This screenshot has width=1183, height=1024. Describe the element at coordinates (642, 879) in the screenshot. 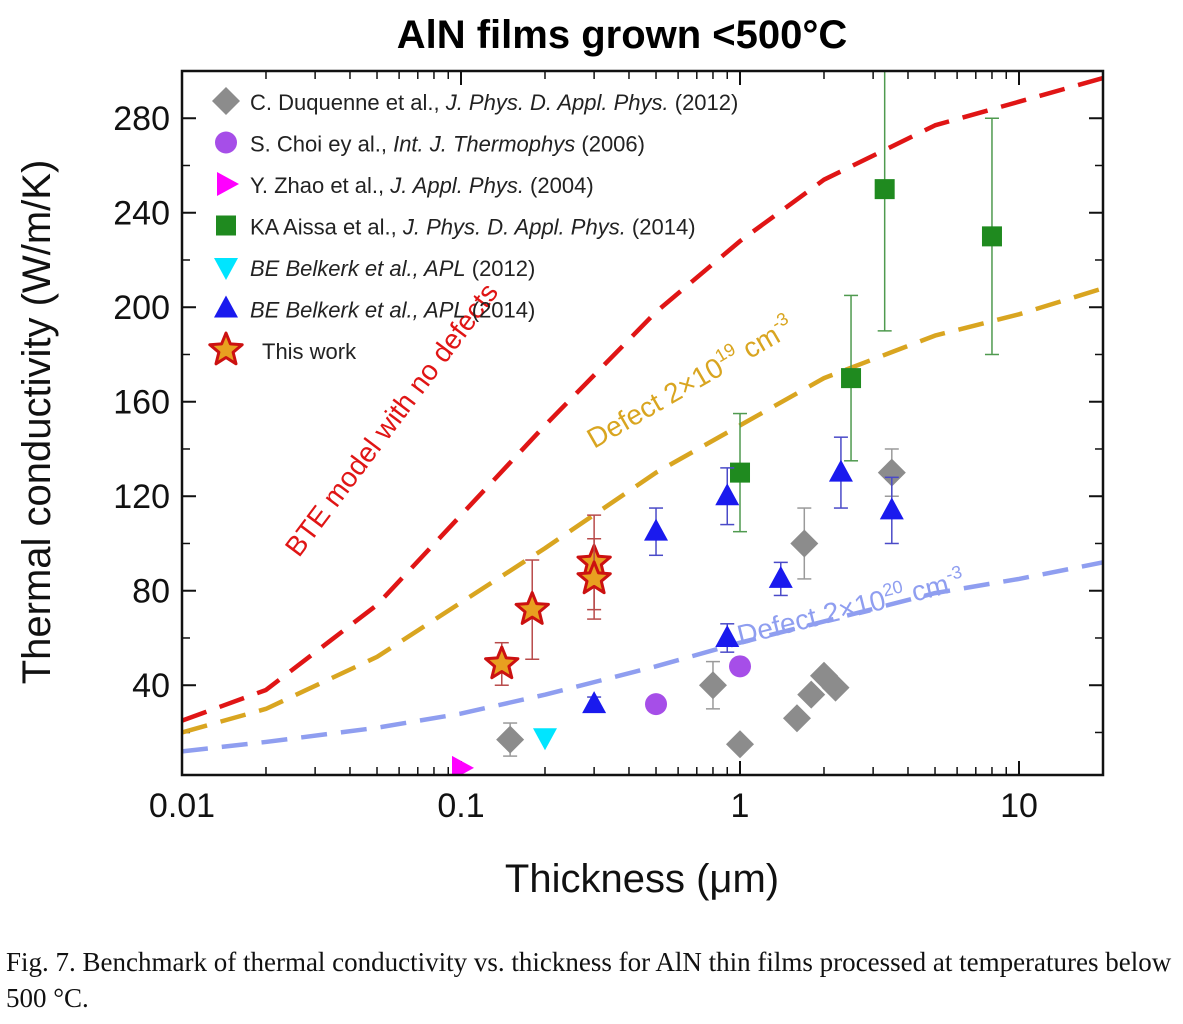

I see `x-axis-label: Thickness (μm)` at that location.